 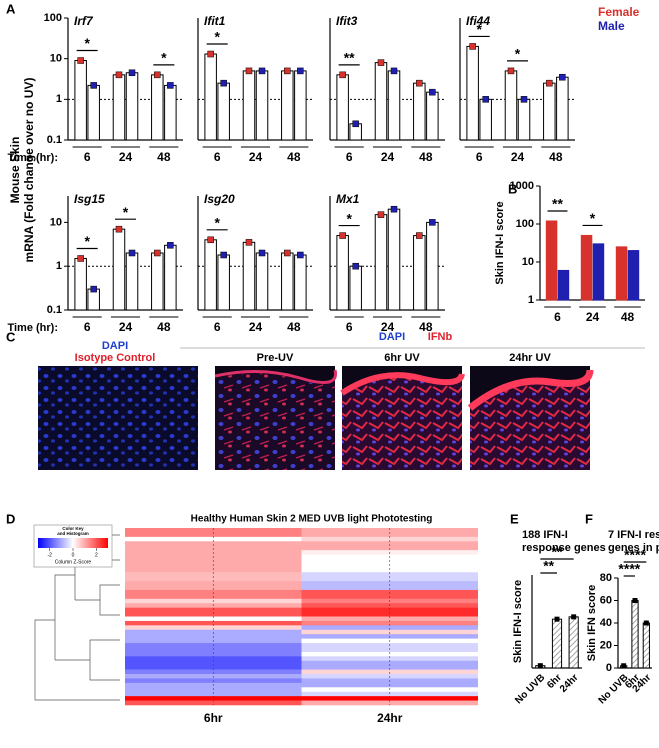 What do you see at coordinates (530, 689) in the screenshot?
I see `x-tick-label: No UVB` at bounding box center [530, 689].